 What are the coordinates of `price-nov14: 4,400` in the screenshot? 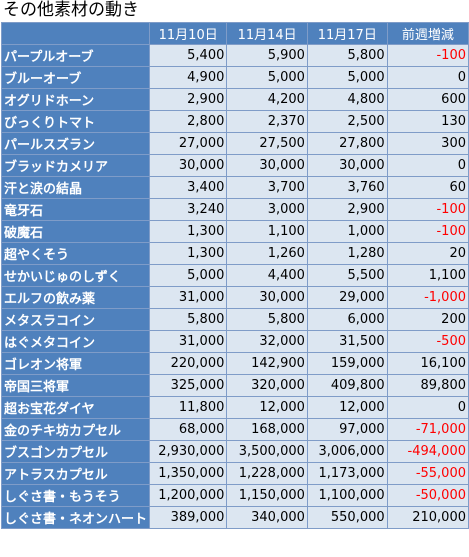 It's located at (267, 275).